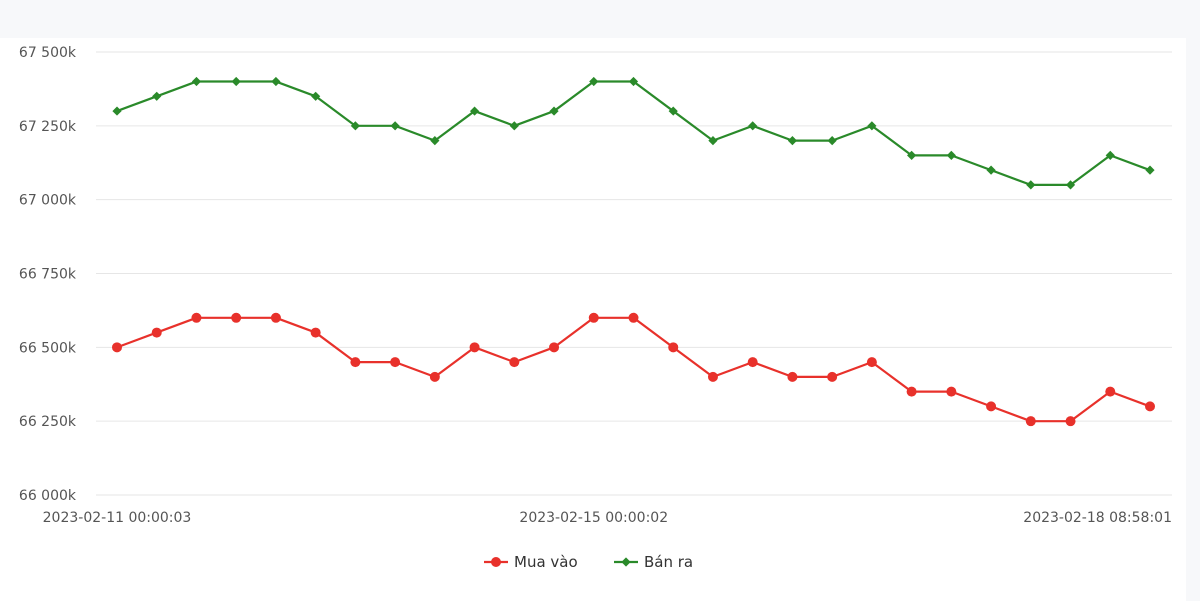 The width and height of the screenshot is (1200, 601). What do you see at coordinates (117, 518) in the screenshot?
I see `x-tick-label: 2023-02-11 00:00:03` at bounding box center [117, 518].